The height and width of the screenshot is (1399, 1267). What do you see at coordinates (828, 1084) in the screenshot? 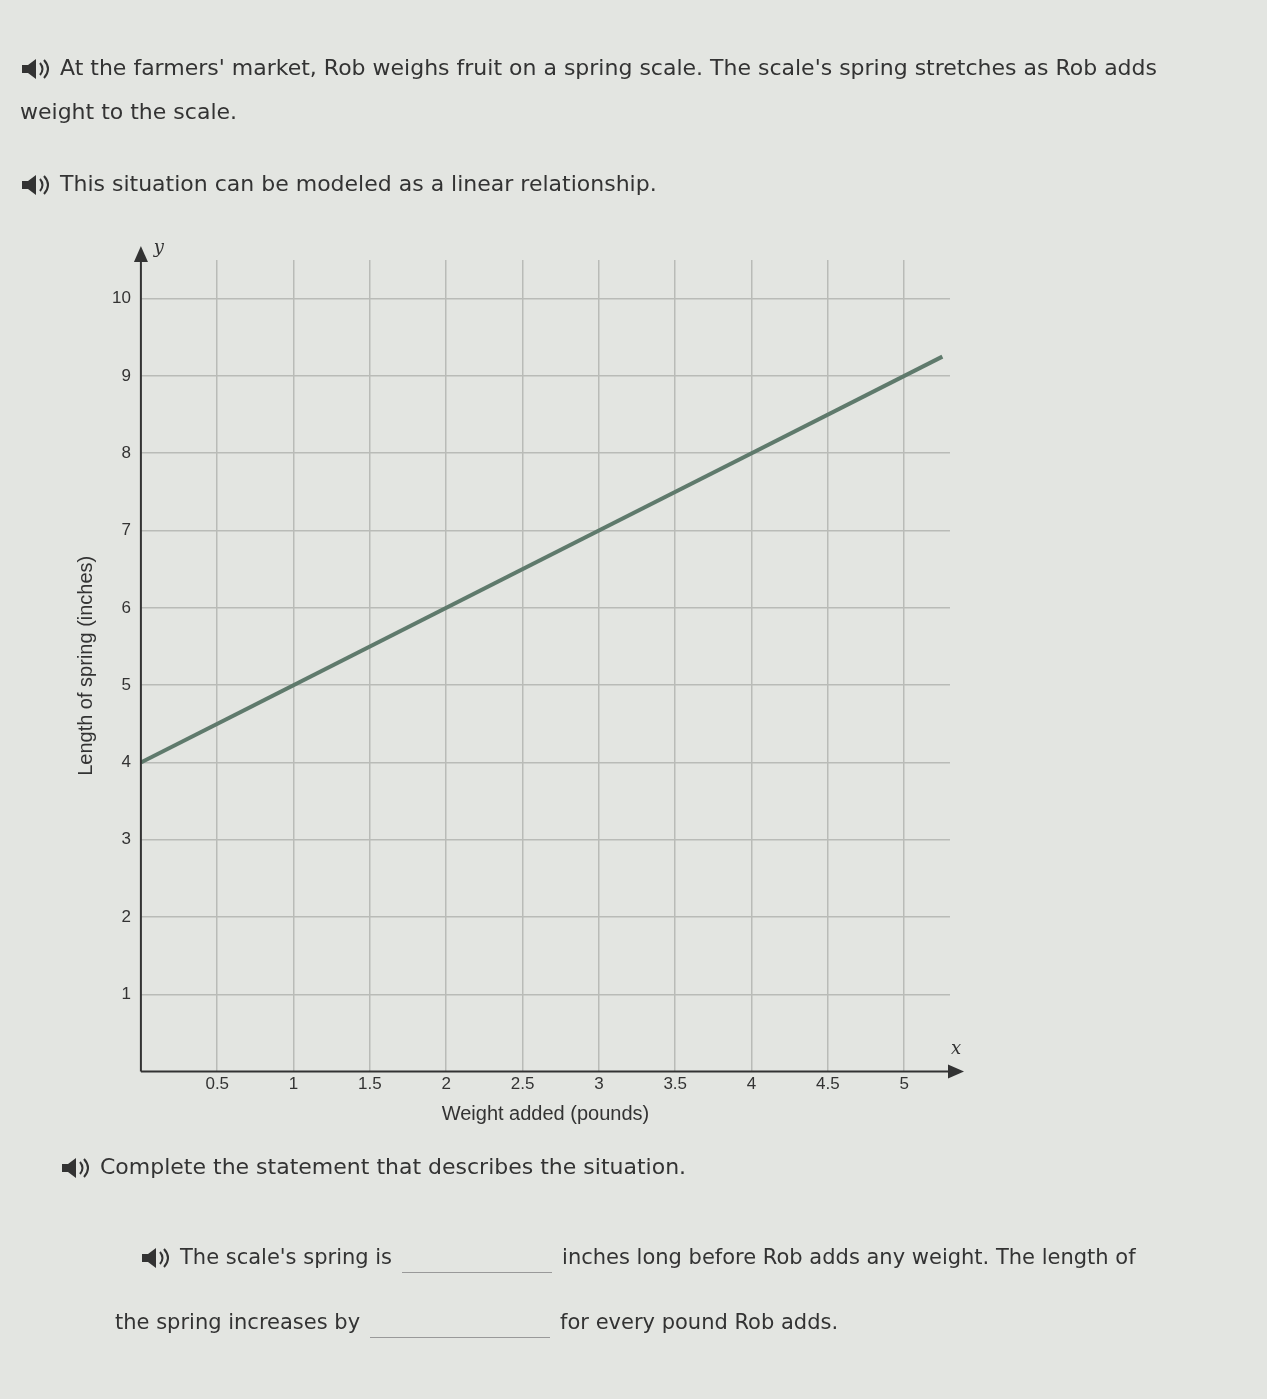
I see `x-tick-label: 4.5` at bounding box center [828, 1084].